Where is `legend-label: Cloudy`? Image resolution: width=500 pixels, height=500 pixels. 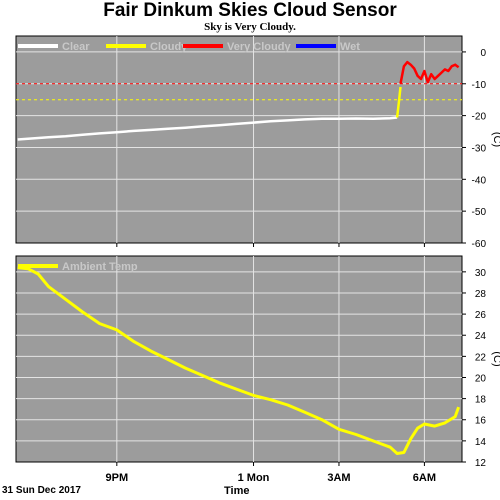
legend-label: Cloudy is located at coordinates (169, 47).